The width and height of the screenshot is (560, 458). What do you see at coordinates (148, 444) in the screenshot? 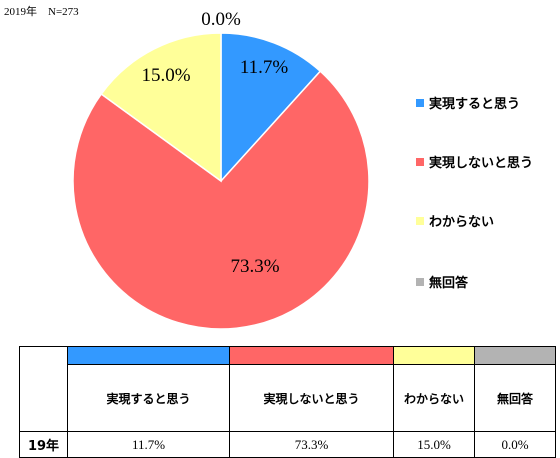
I see `table-value-1: 11.7%` at bounding box center [148, 444].